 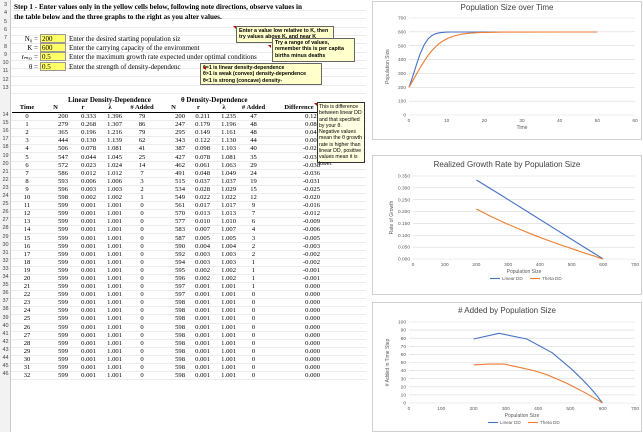 What do you see at coordinates (27, 278) in the screenshot?
I see `table-cell: 20` at bounding box center [27, 278].